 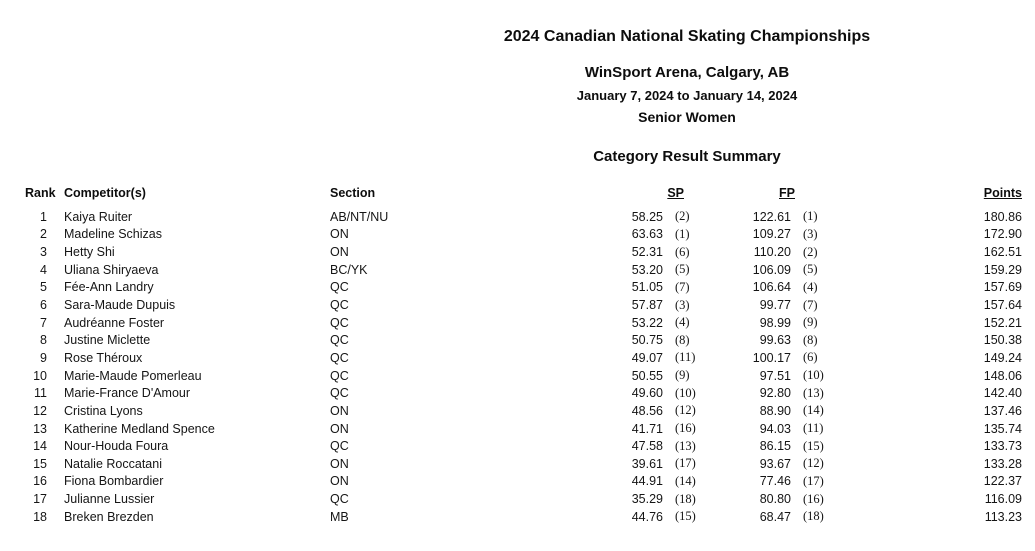 What do you see at coordinates (40, 393) in the screenshot?
I see `rank-cell: 11` at bounding box center [40, 393].